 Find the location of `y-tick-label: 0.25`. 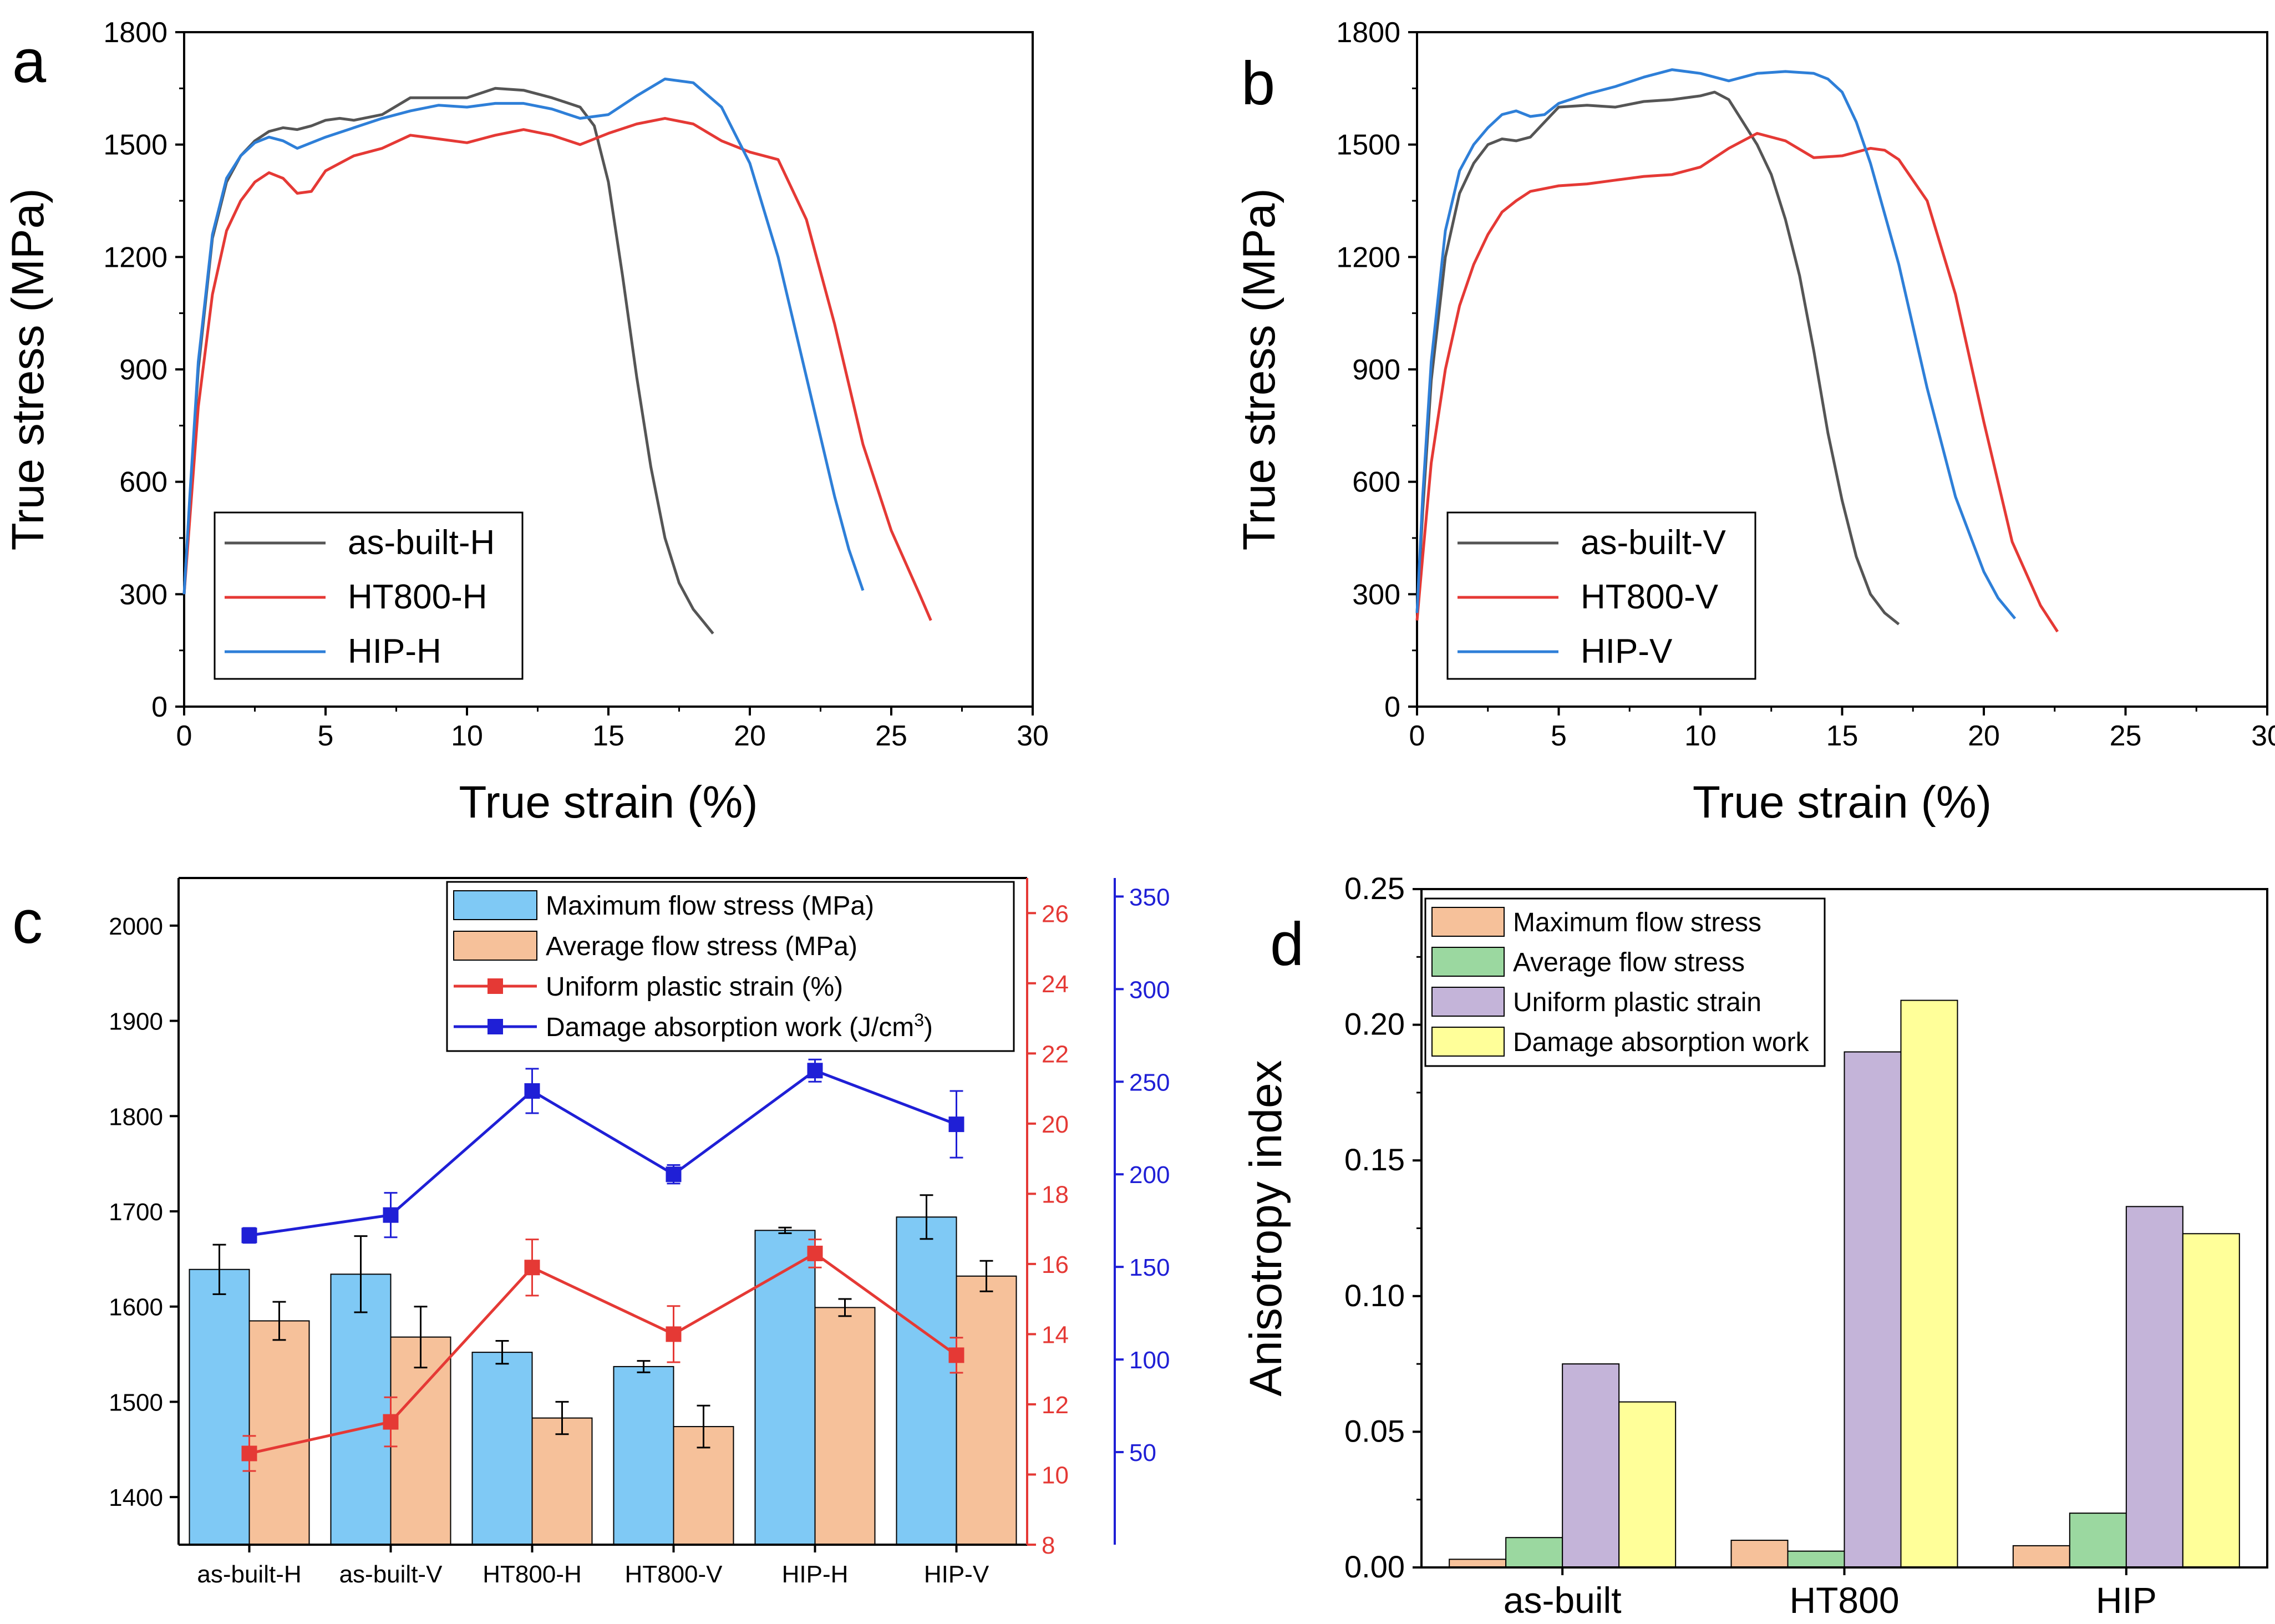

y-tick-label: 0.25 is located at coordinates (1375, 888).